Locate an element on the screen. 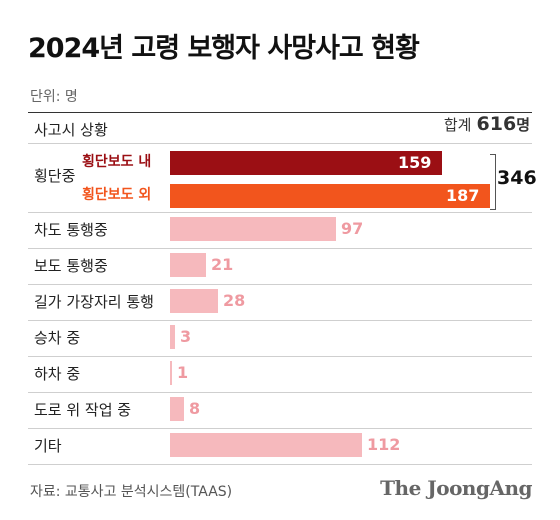  row-label-4: 길가 가장자리 통행 is located at coordinates (94, 302).